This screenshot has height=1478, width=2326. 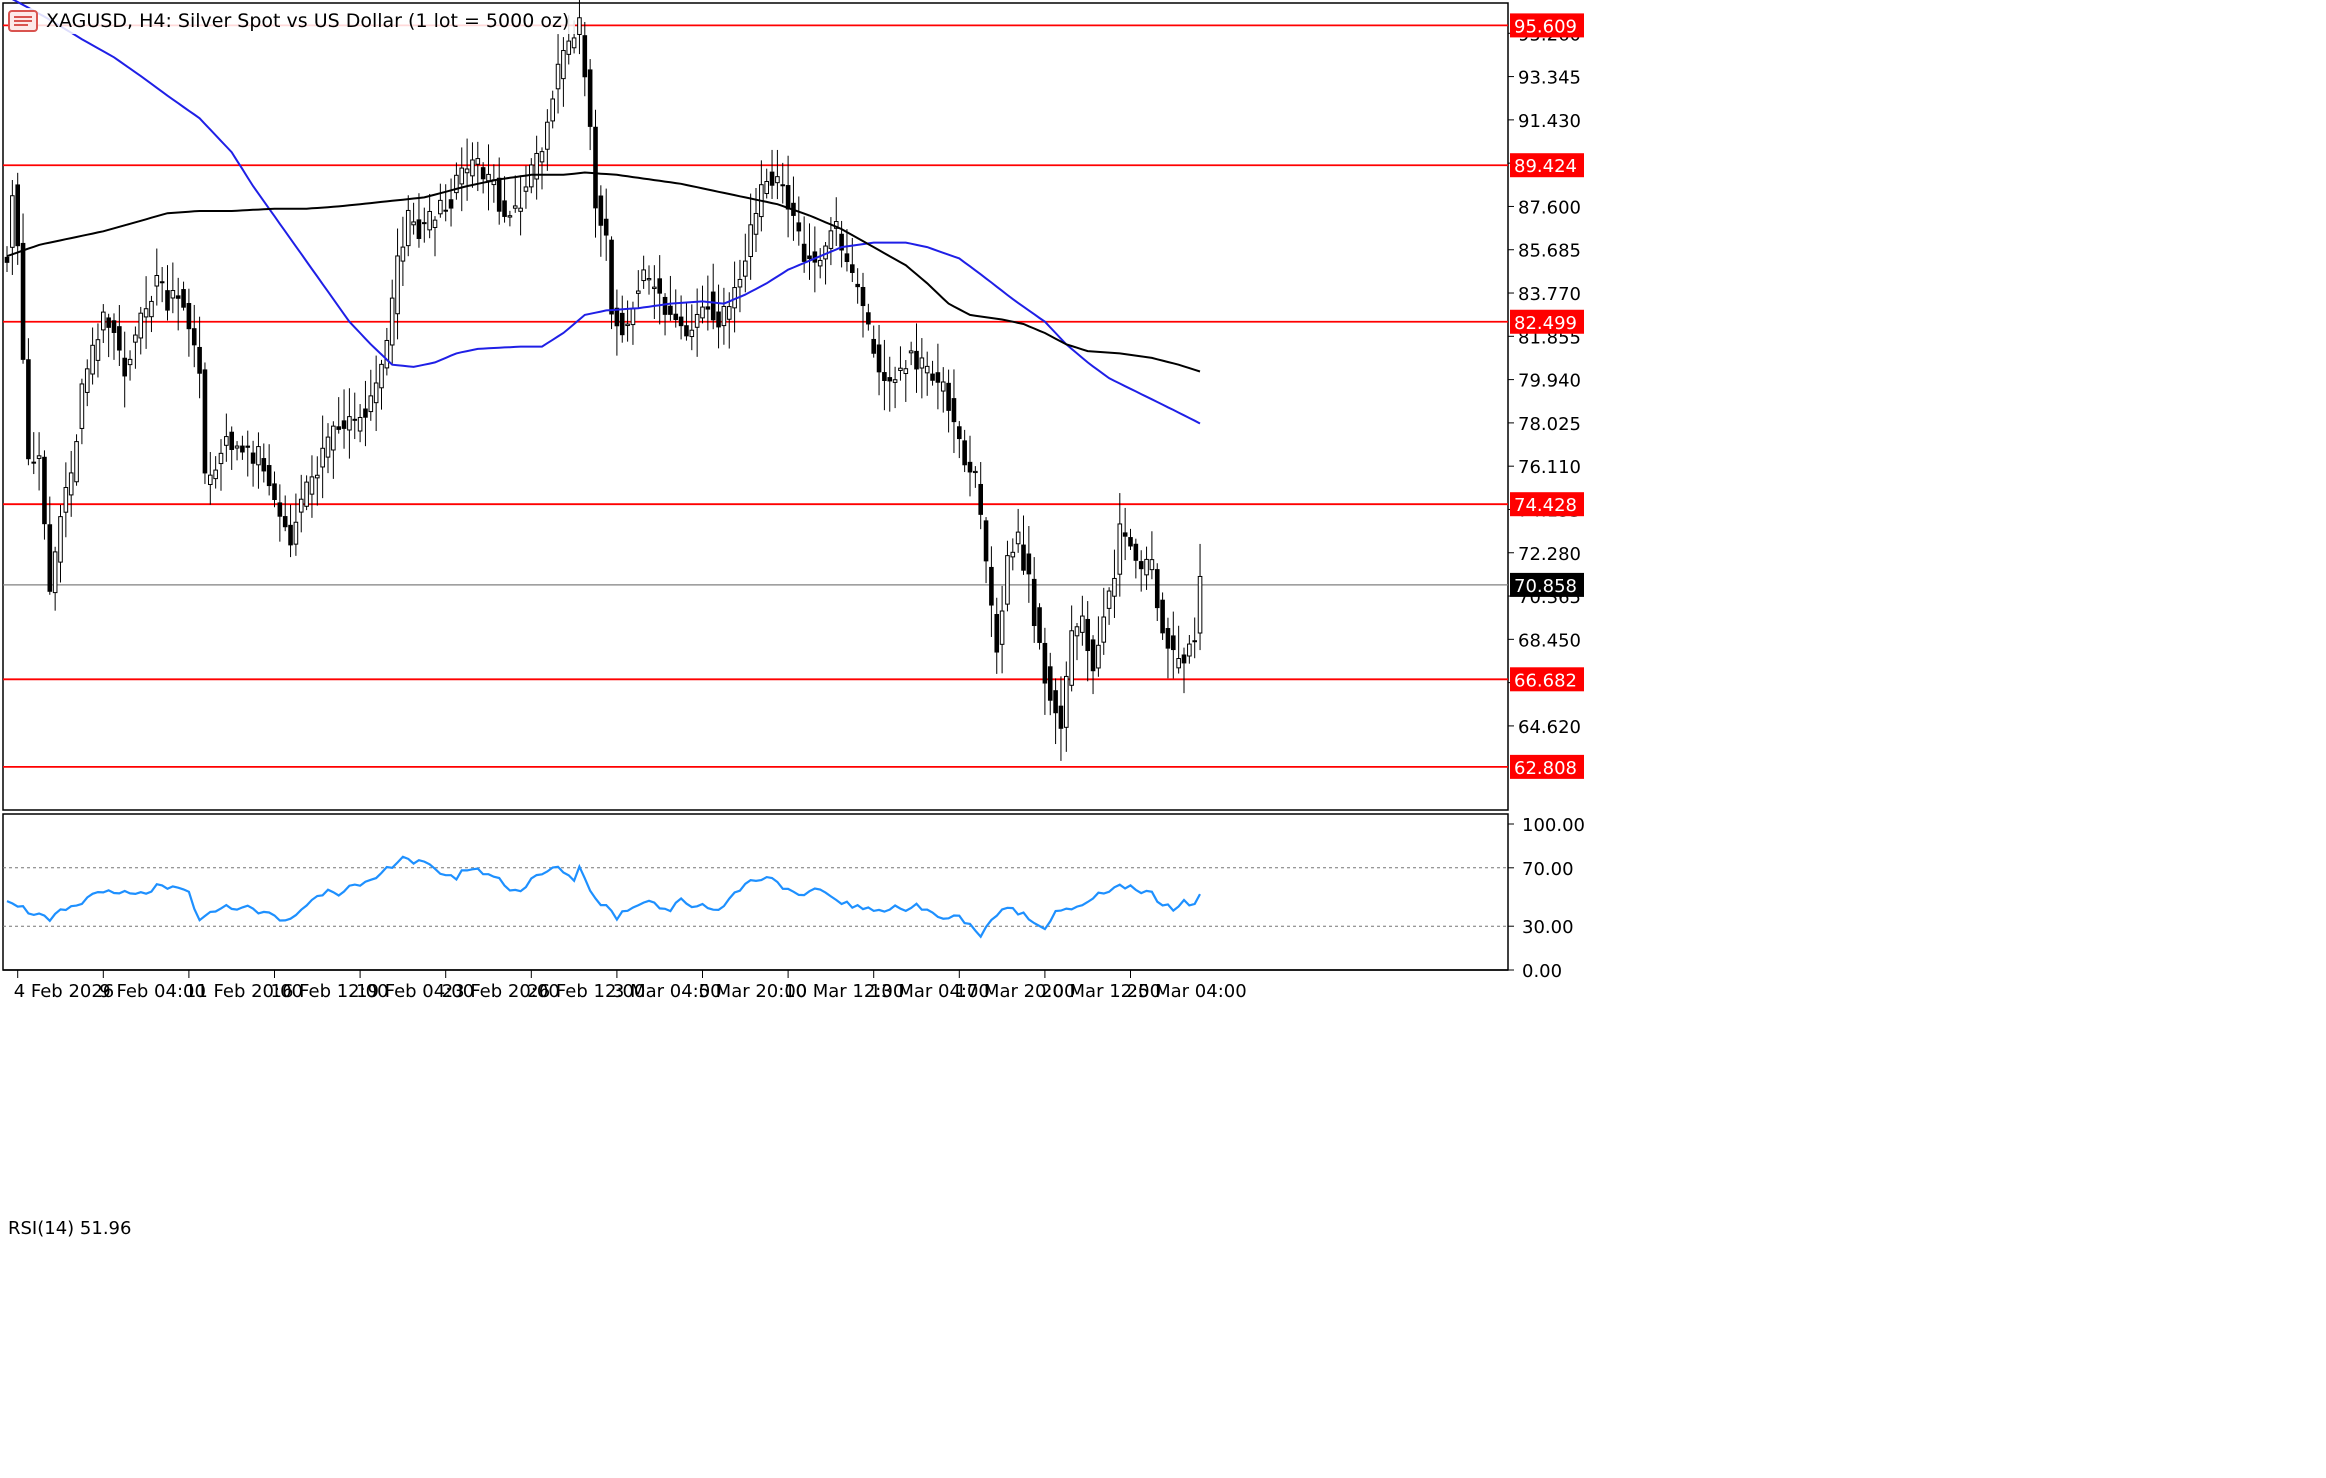 What do you see at coordinates (586, 991) in the screenshot?
I see `x-tick-label: 26 Feb 12:00` at bounding box center [586, 991].